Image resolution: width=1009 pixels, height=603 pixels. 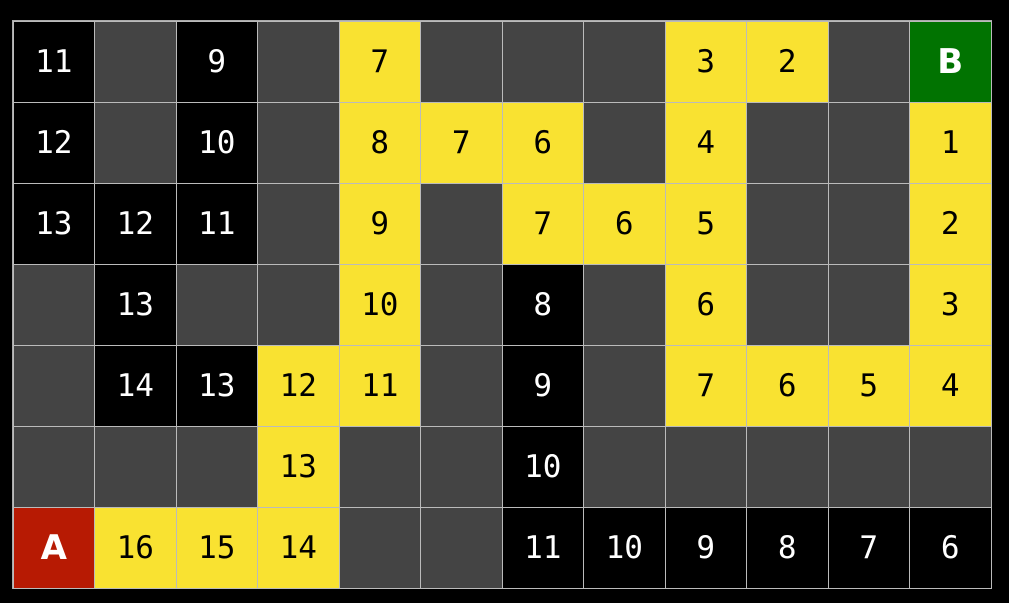 I want to click on path-cell: 8, so click(x=379, y=142).